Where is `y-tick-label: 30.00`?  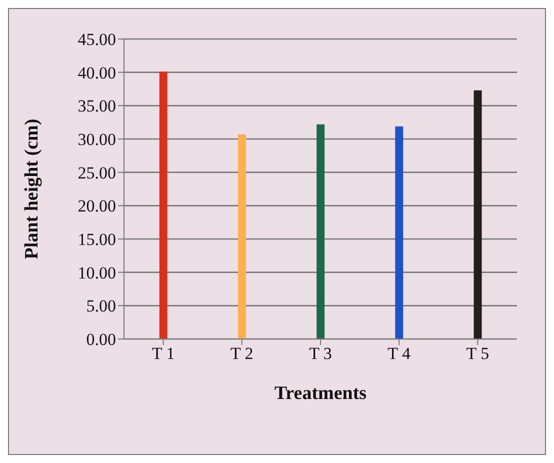 y-tick-label: 30.00 is located at coordinates (97, 140).